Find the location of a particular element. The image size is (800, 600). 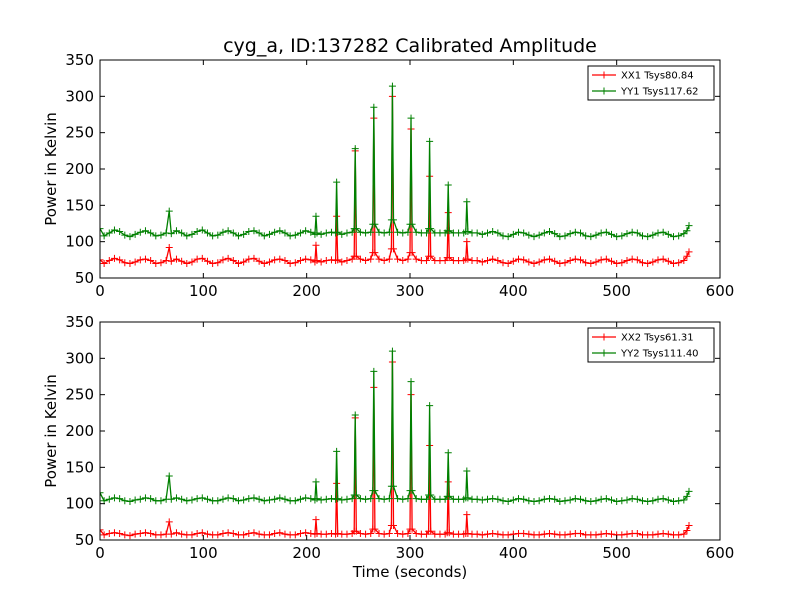

legend-box is located at coordinates (651, 345).